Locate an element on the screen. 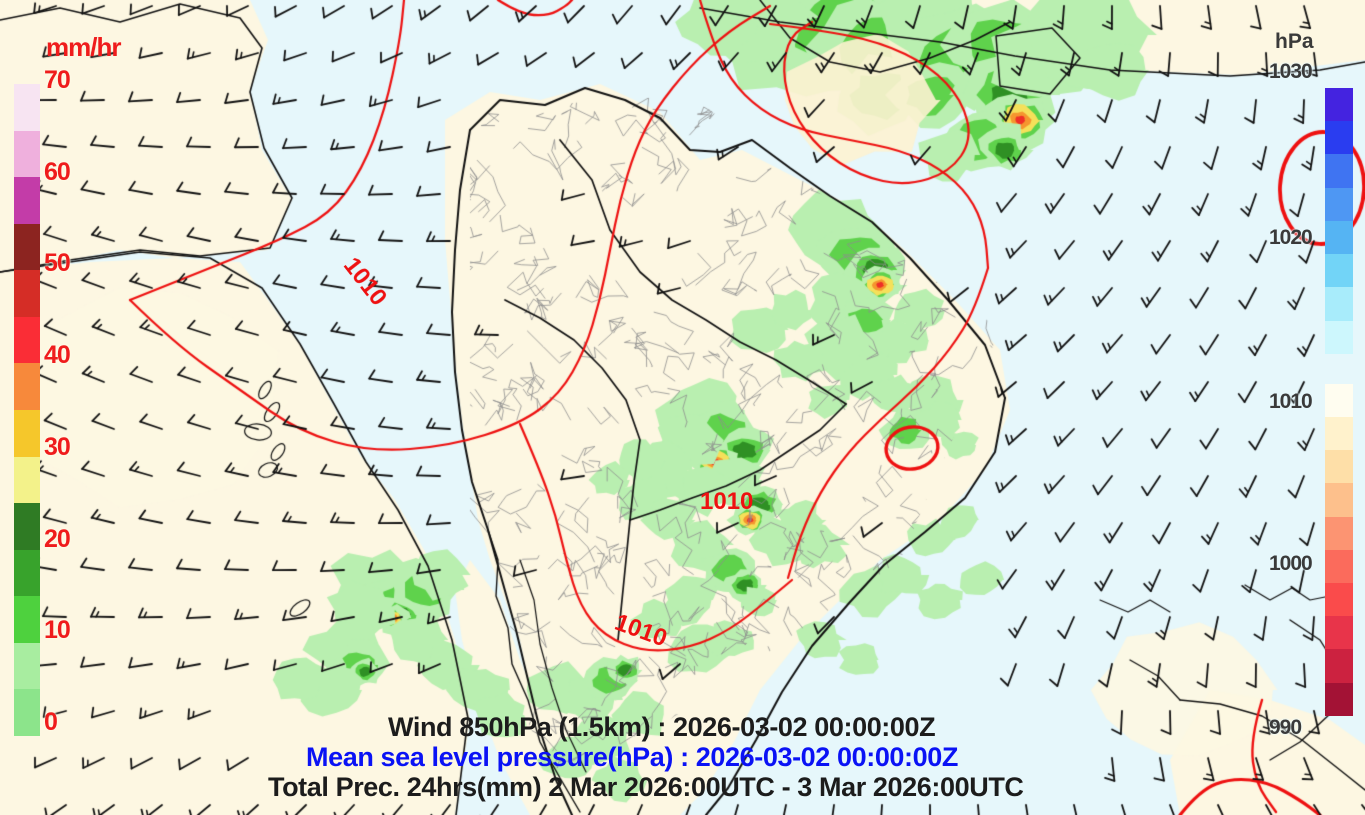 The width and height of the screenshot is (1365, 815). pressure-tick-1030: 1030 is located at coordinates (1291, 71).